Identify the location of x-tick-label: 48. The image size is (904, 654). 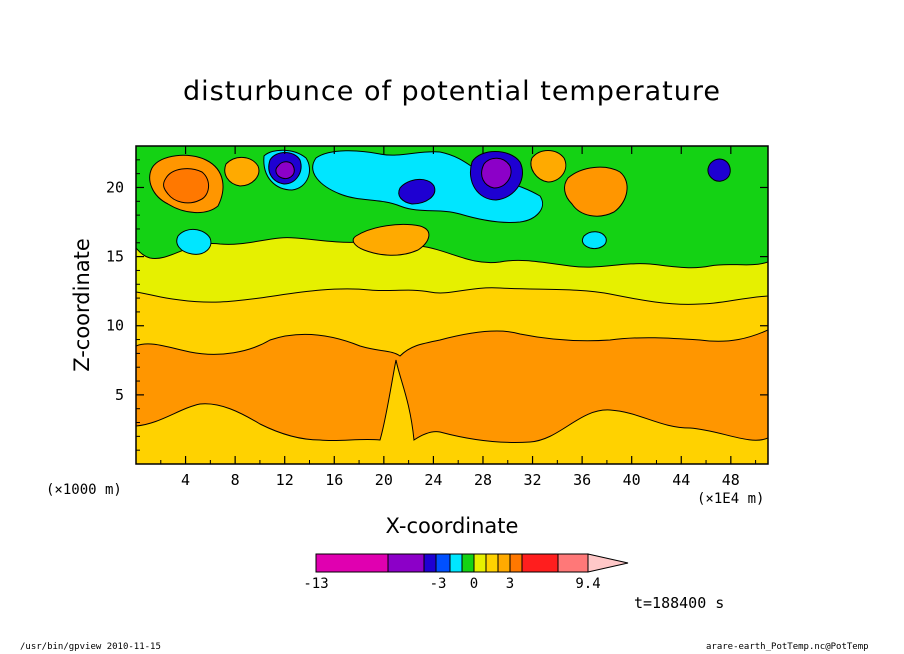
(731, 480).